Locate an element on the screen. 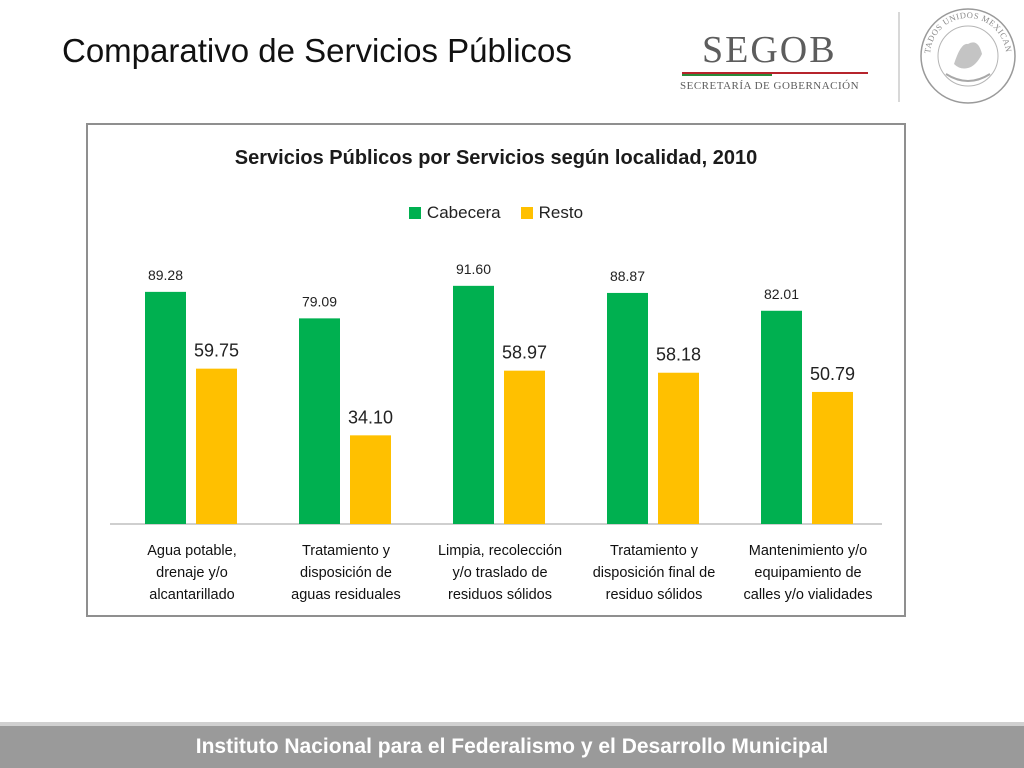 Image resolution: width=1024 pixels, height=768 pixels. data-label-resto-4: 50.79 is located at coordinates (832, 374).